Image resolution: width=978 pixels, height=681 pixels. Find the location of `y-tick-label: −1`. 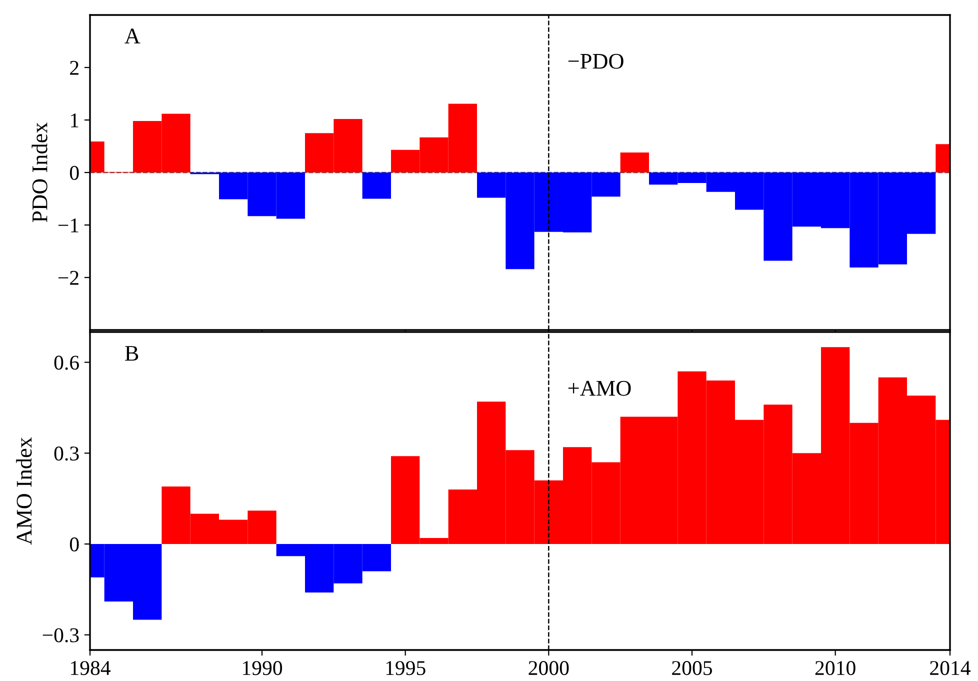

y-tick-label: −1 is located at coordinates (68, 225).